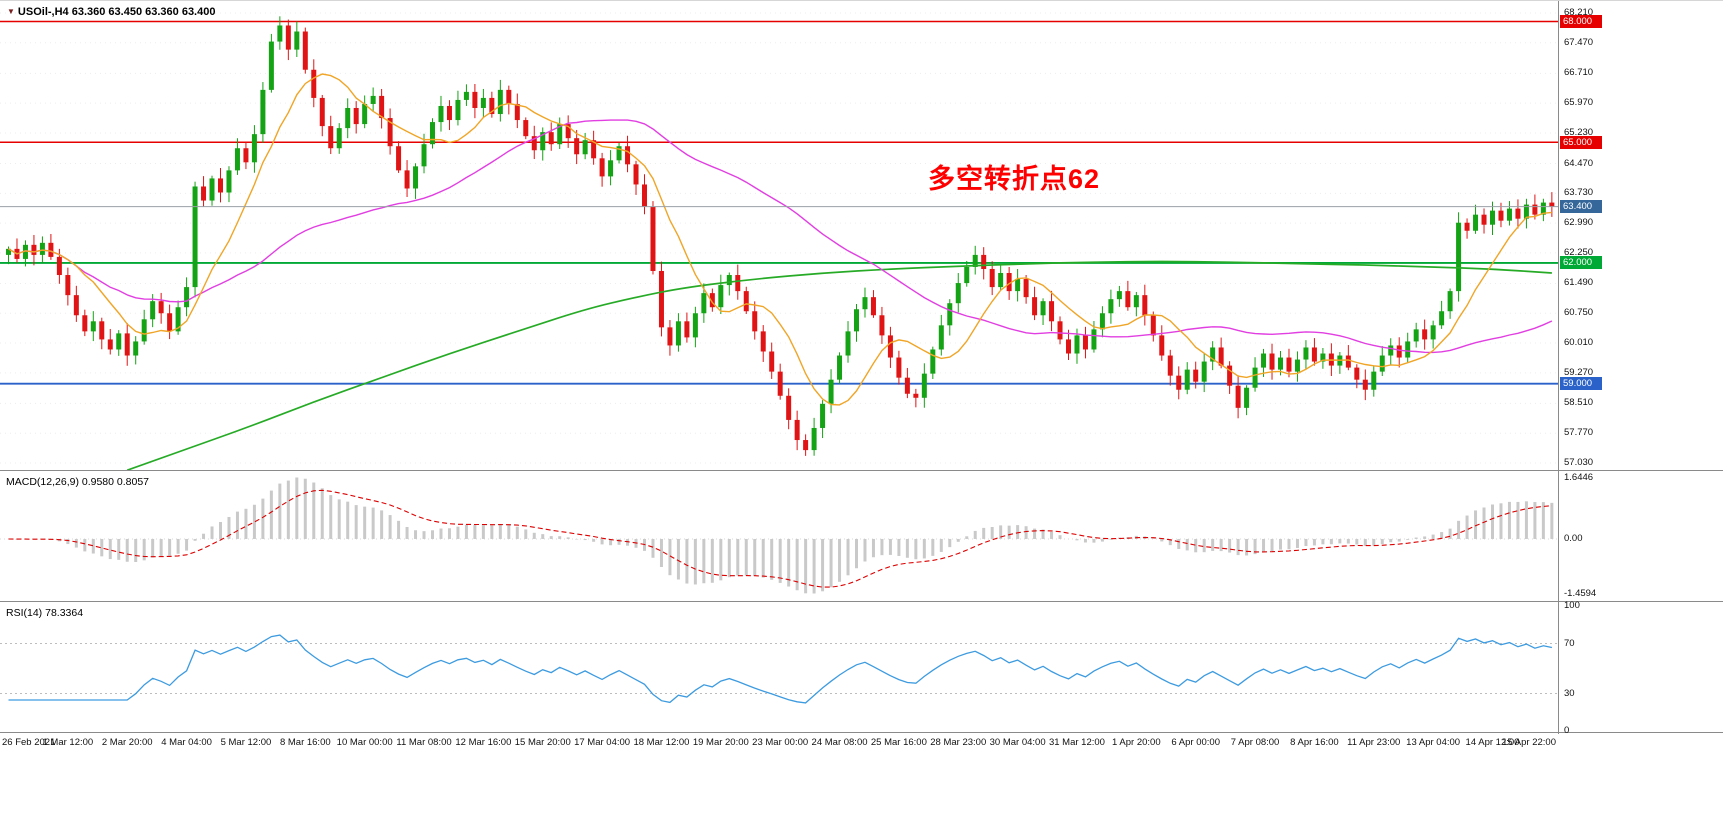 Image resolution: width=1723 pixels, height=832 pixels. What do you see at coordinates (1580, 593) in the screenshot?
I see `axis-label: -1.4594` at bounding box center [1580, 593].